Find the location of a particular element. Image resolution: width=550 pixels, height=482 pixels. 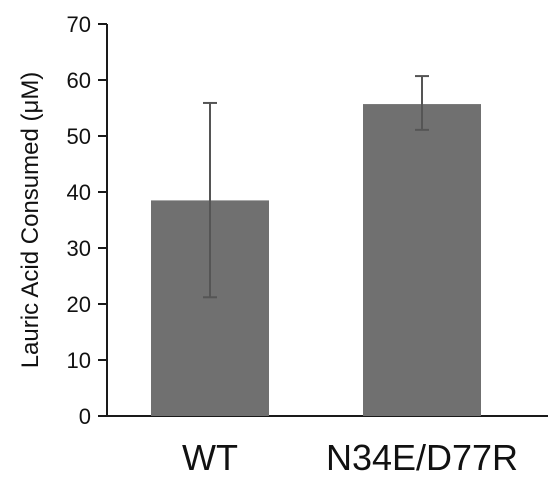

y-tick-label: 10 is located at coordinates (79, 360).